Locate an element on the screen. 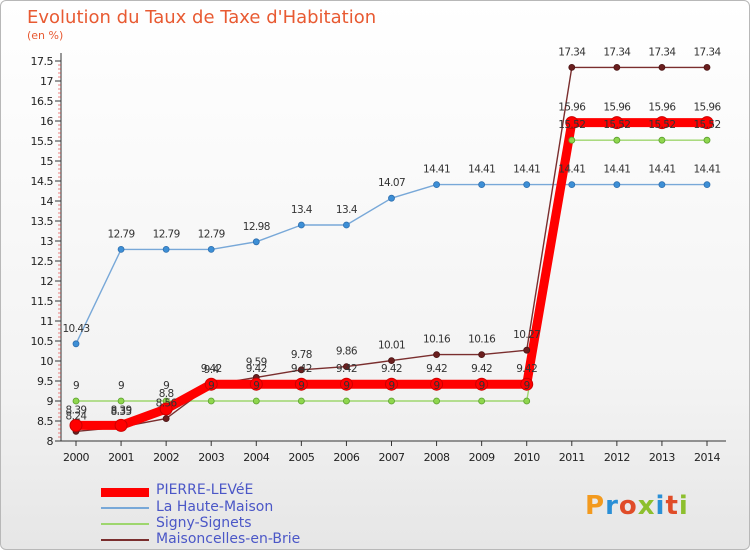 This screenshot has height=550, width=750. legend-label: Signy-Signets is located at coordinates (204, 523).